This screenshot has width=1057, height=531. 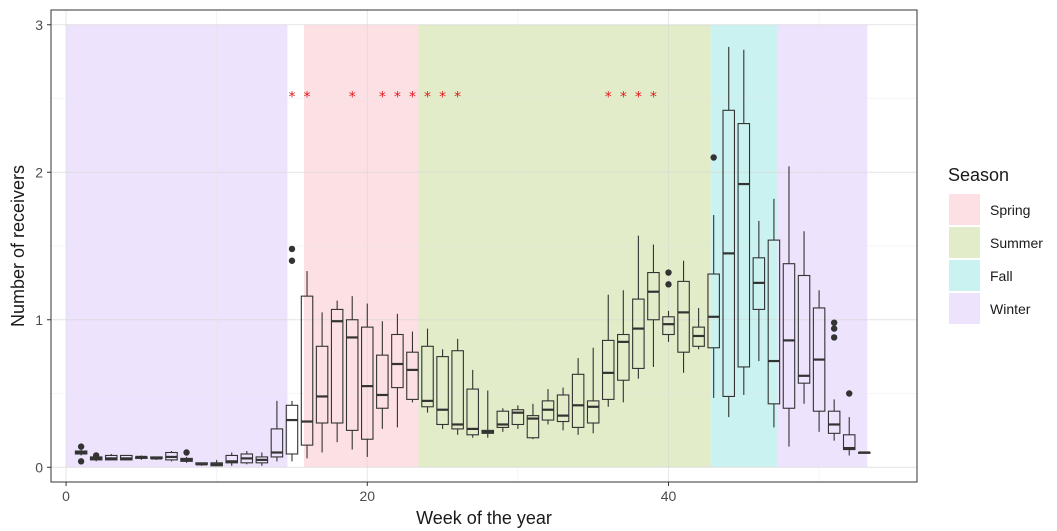 I want to click on y-tick-label: 3, so click(x=39, y=25).